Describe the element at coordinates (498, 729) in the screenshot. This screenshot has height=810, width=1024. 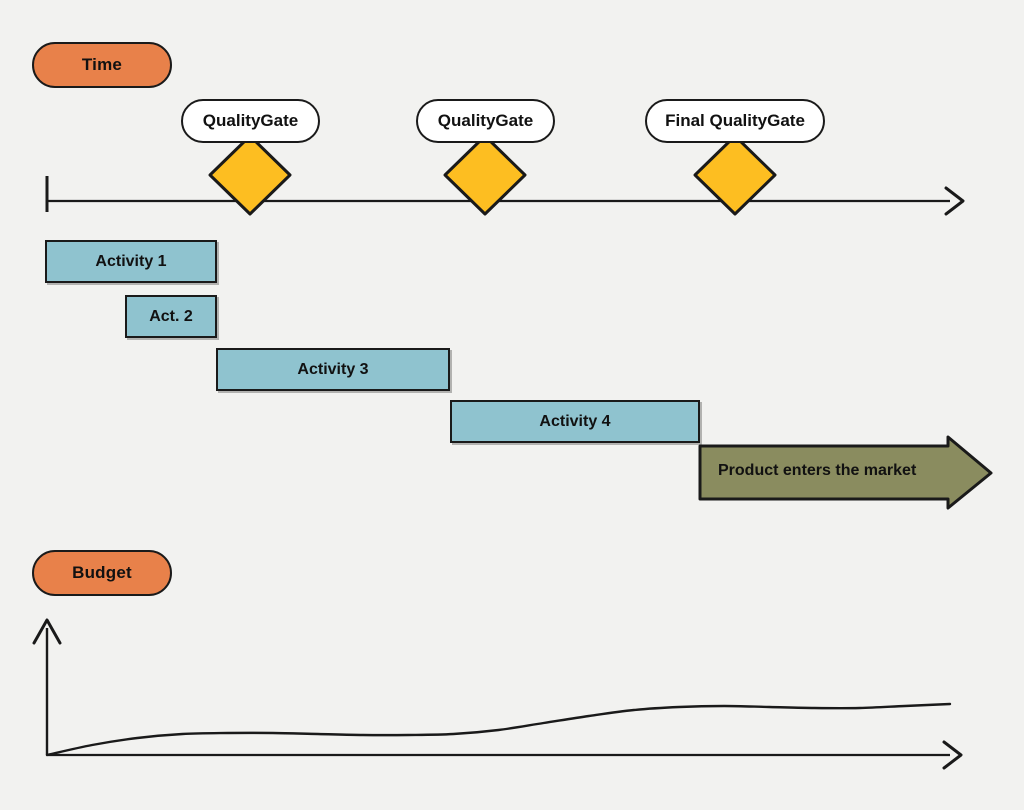
I see `budget-curve-line` at that location.